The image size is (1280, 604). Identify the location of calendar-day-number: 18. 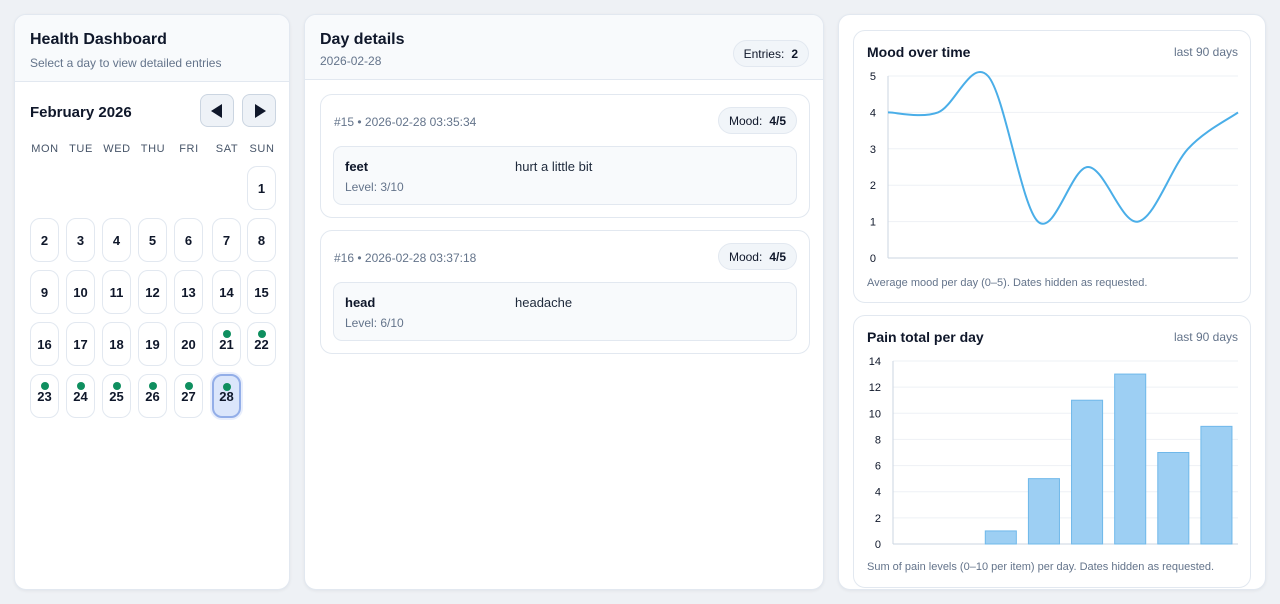
(116, 344).